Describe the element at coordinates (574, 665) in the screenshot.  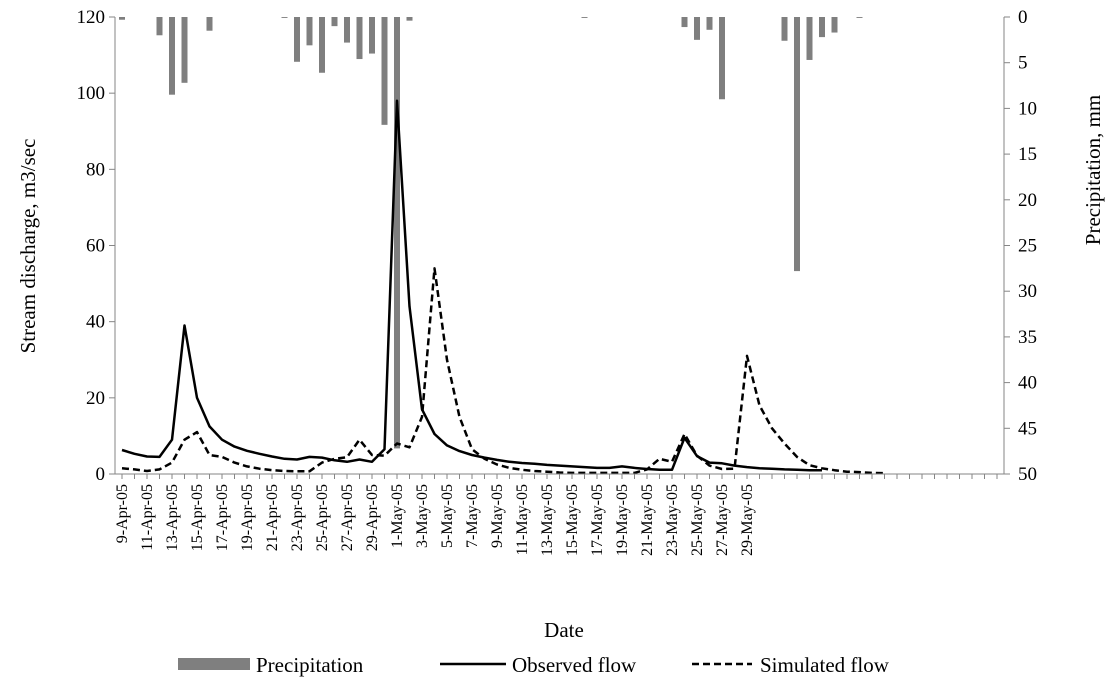
I see `legend-observed-label: Observed flow` at that location.